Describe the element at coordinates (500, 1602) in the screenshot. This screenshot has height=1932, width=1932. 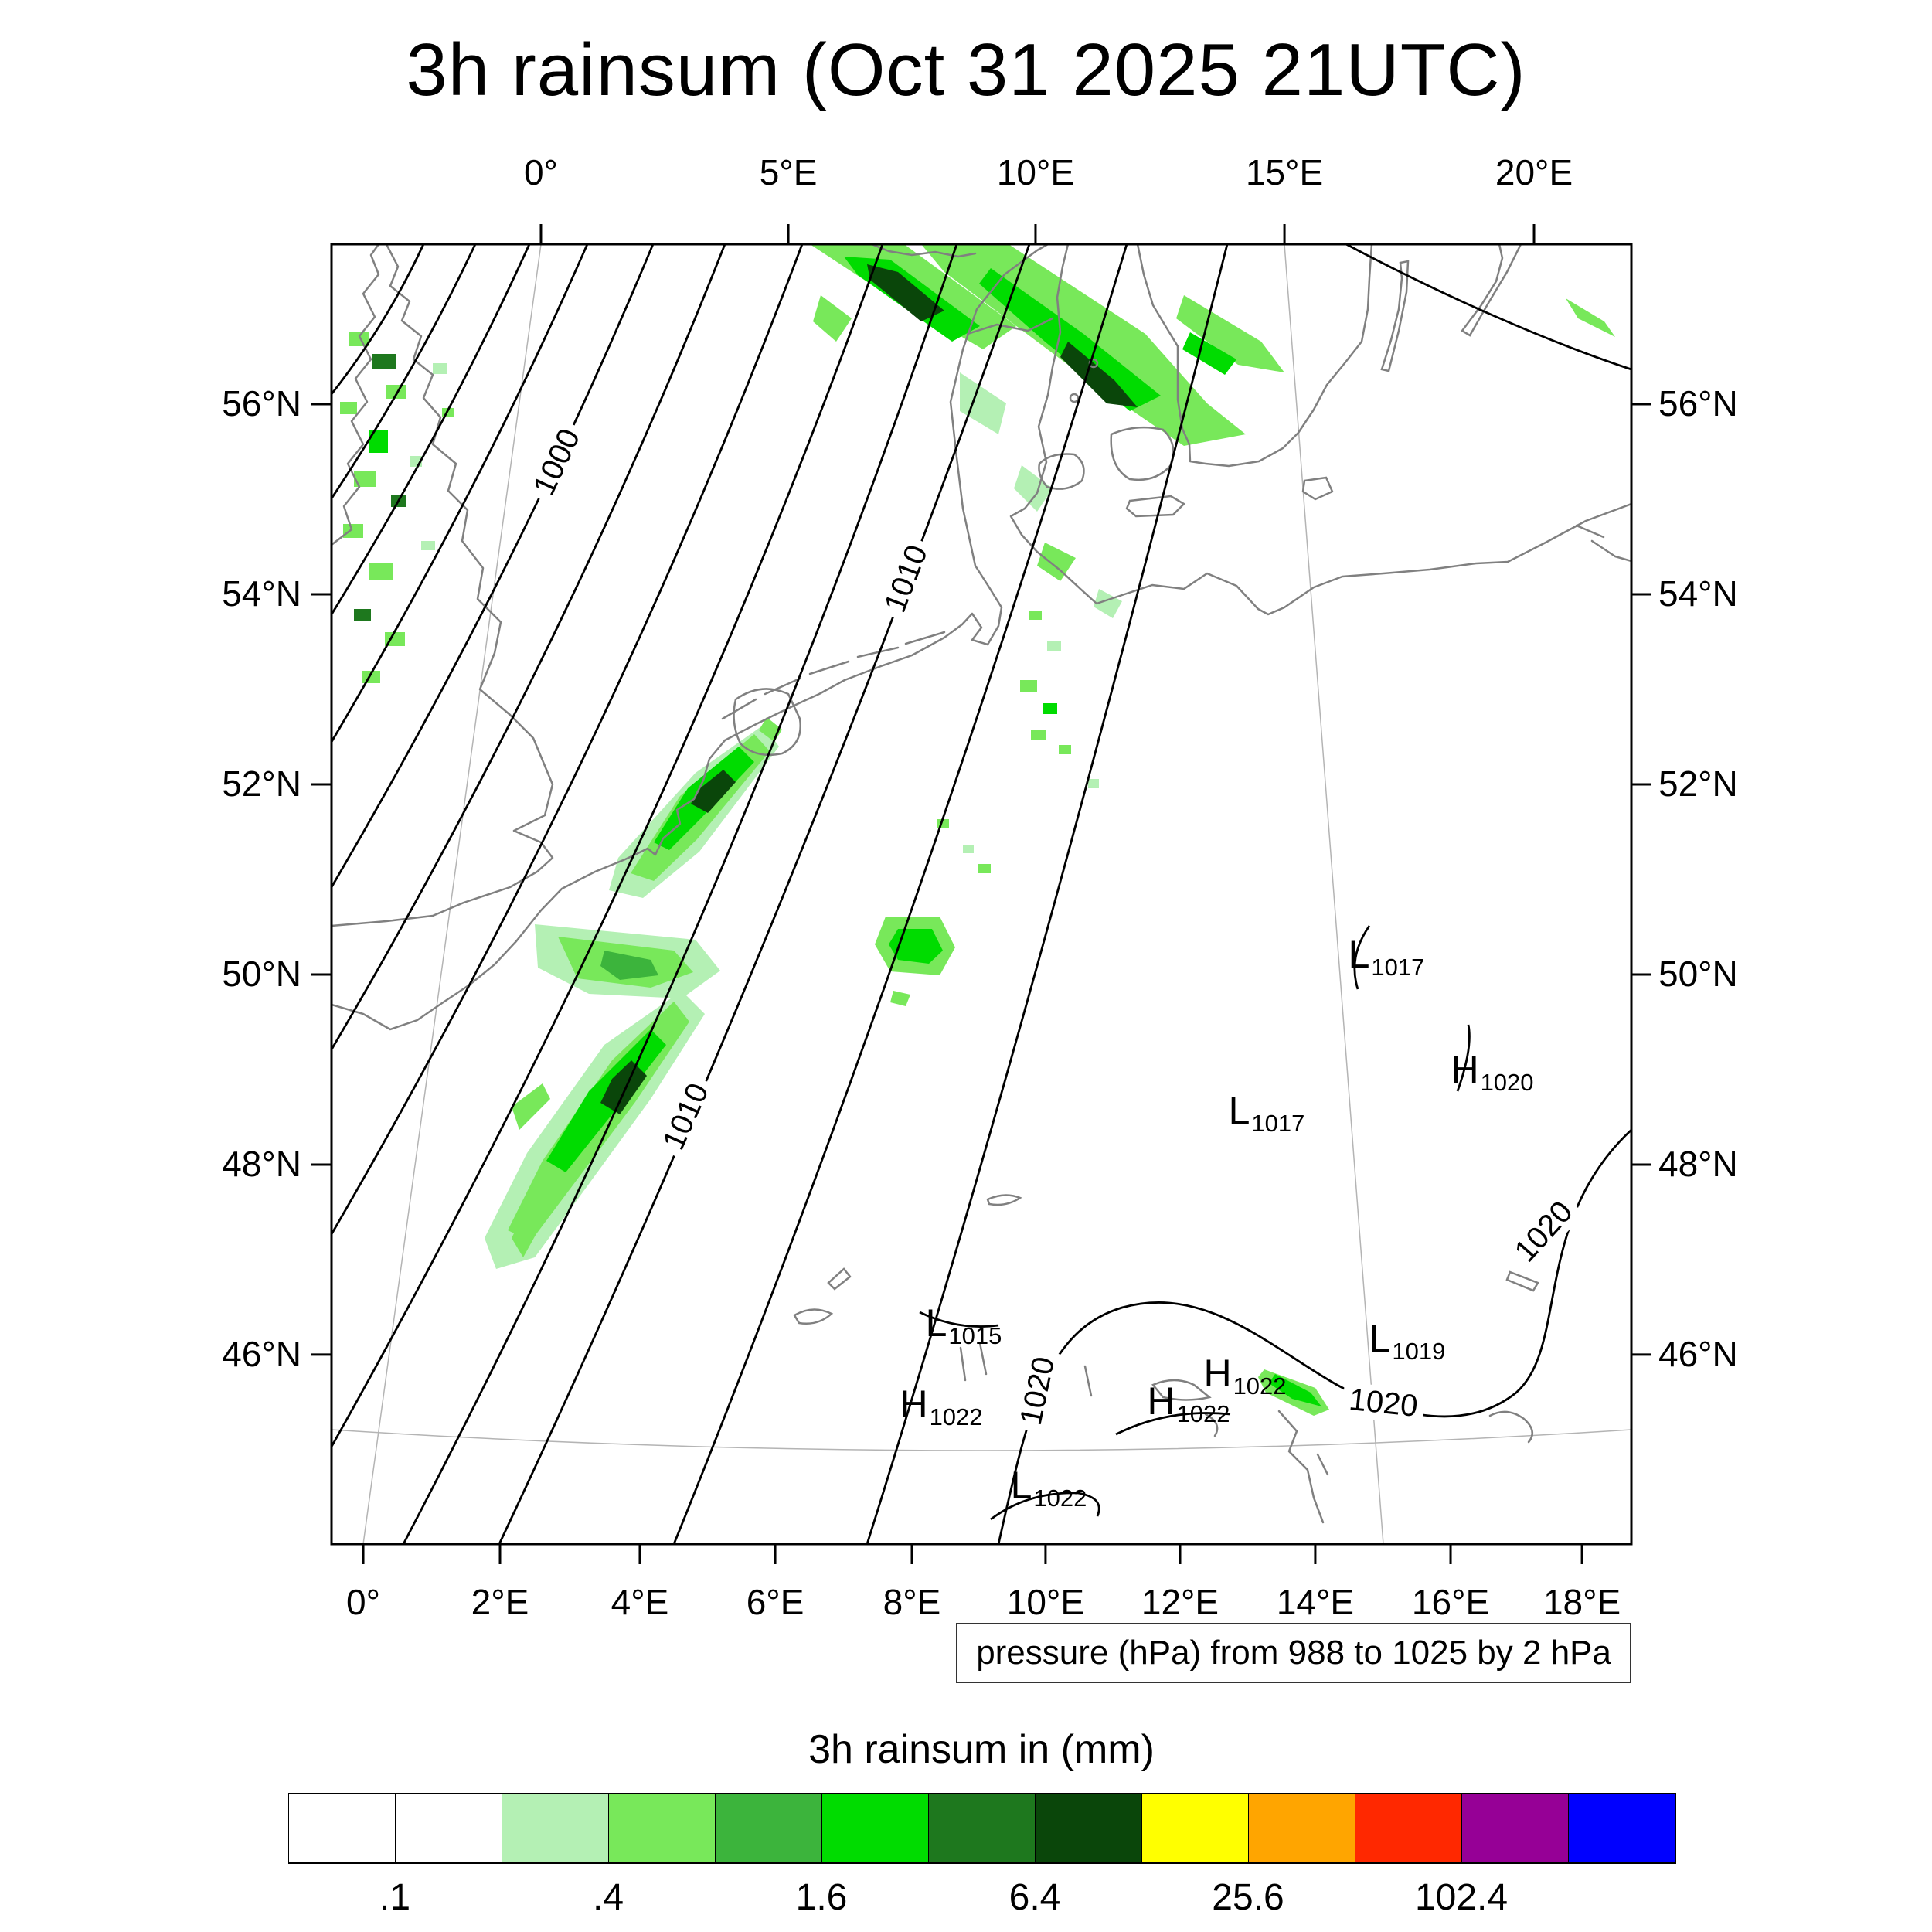
I see `axis-tick-bottom: 2°E` at that location.